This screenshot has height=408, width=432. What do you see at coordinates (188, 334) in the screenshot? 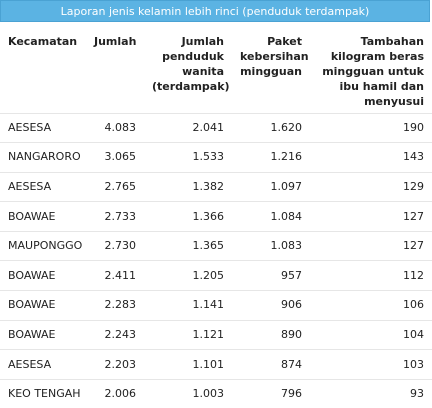
I see `cell-wanita: 1.121` at bounding box center [188, 334].